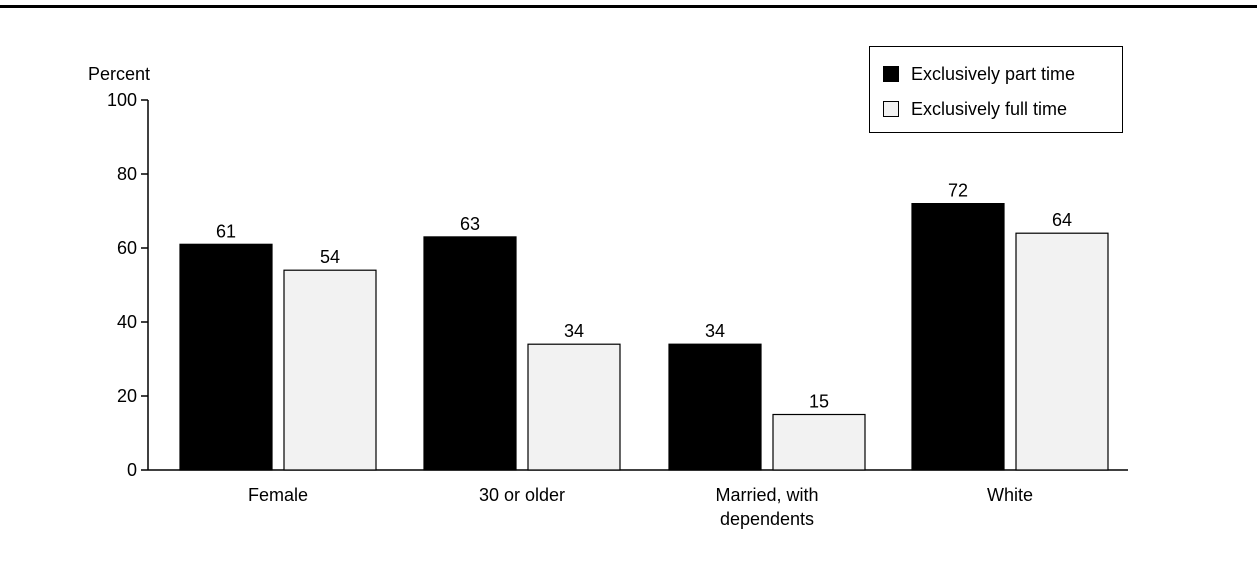 The width and height of the screenshot is (1257, 569). Describe the element at coordinates (127, 174) in the screenshot. I see `y-tick-label: 80` at that location.